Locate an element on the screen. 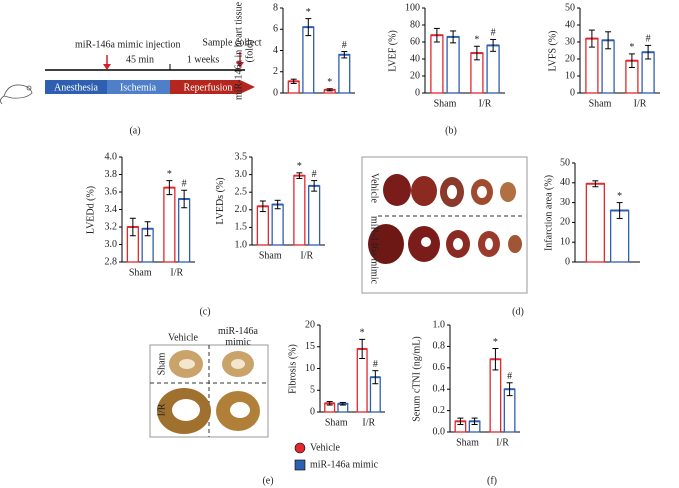 Image resolution: width=679 pixels, height=488 pixels. y-tick-label: 6 is located at coordinates (275, 29).